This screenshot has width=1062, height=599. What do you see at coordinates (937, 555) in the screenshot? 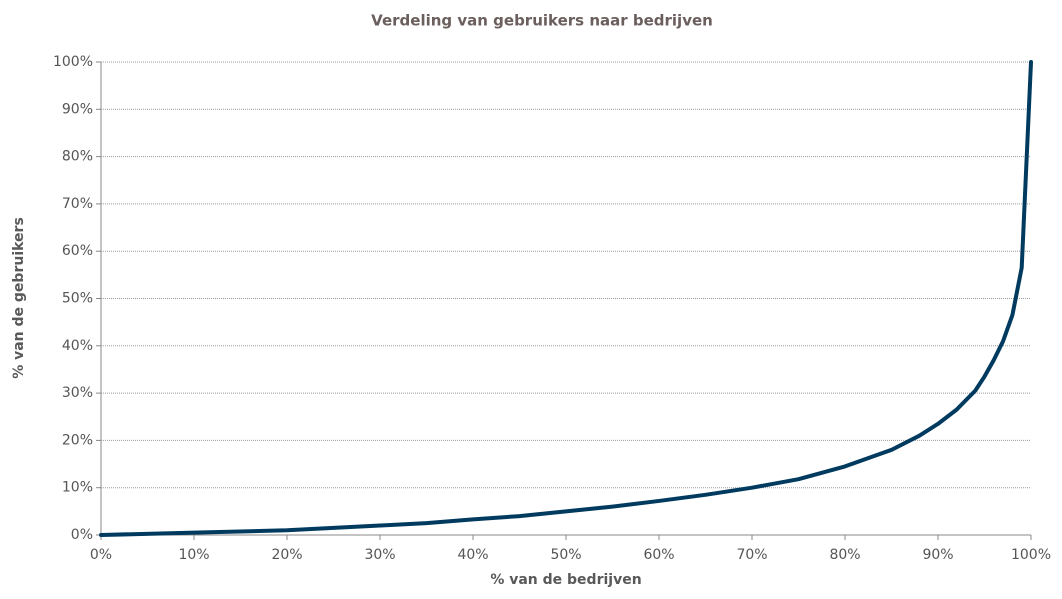
I see `x-tick-label: 90%` at bounding box center [937, 555].